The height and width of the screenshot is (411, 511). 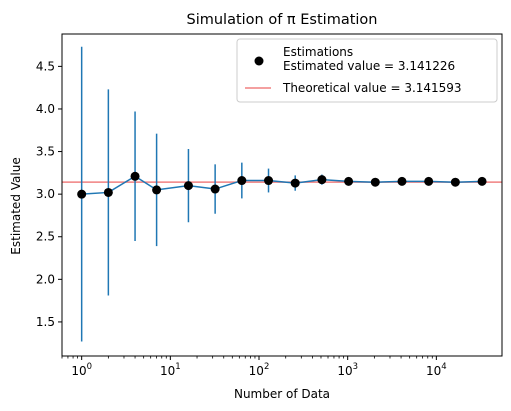 I want to click on x-axis: 10⁰ 10¹ 10² 10³ 10⁴, so click(x=254, y=367).